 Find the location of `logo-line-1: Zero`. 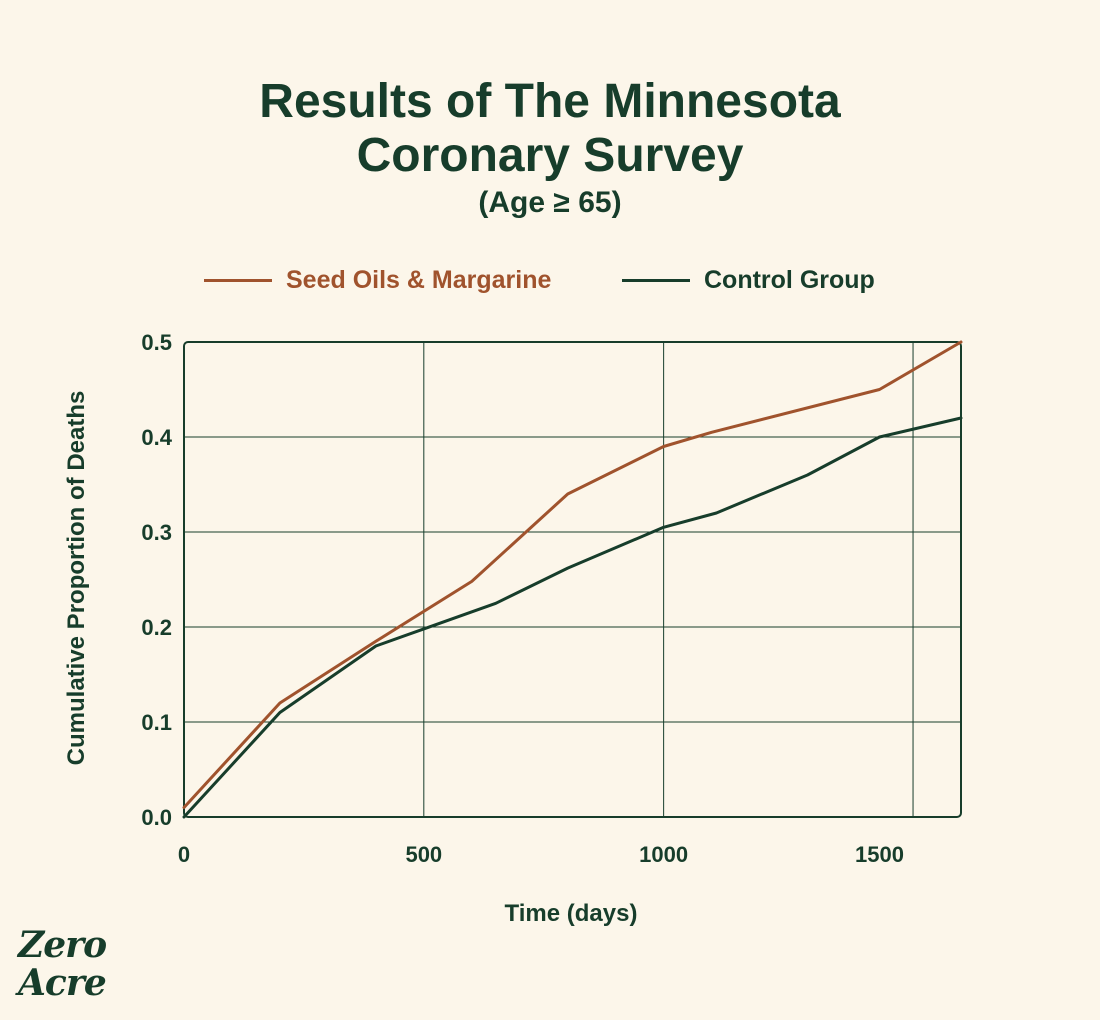

logo-line-1: Zero is located at coordinates (62, 945).